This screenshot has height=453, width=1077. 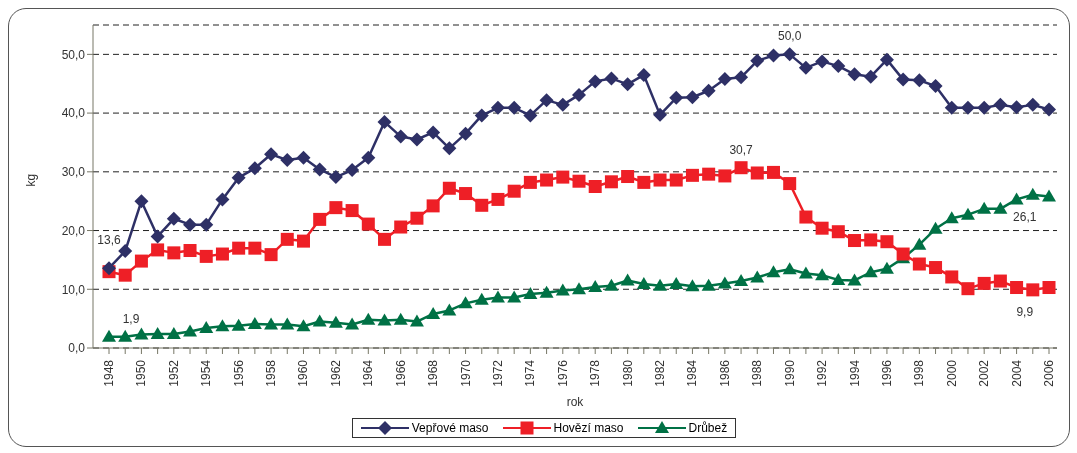 What do you see at coordinates (141, 373) in the screenshot?
I see `x-tick-label: 1950` at bounding box center [141, 373].